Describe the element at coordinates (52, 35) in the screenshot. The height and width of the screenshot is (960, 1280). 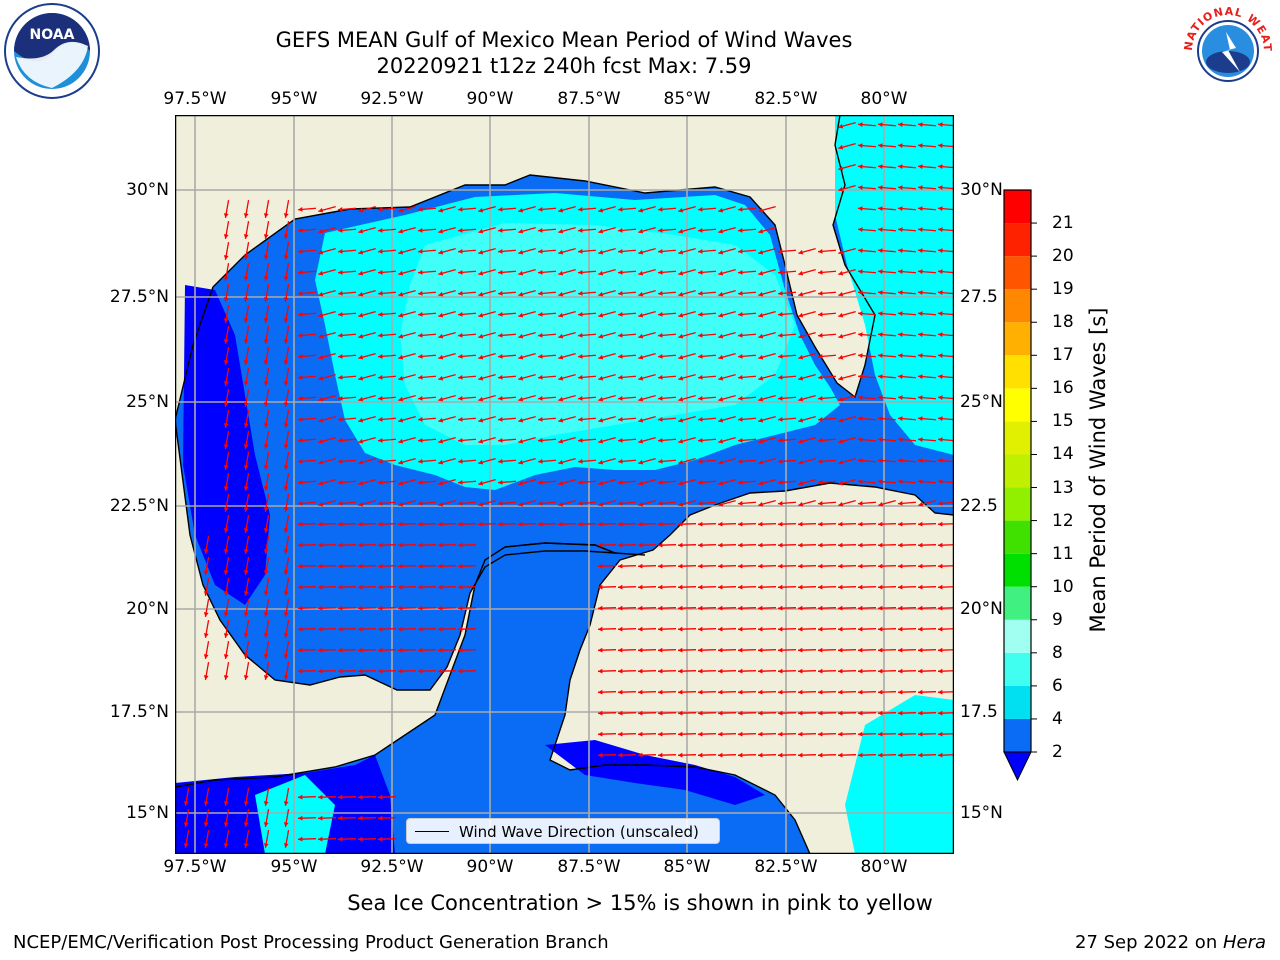
I see `svg-text: NOAA` at that location.